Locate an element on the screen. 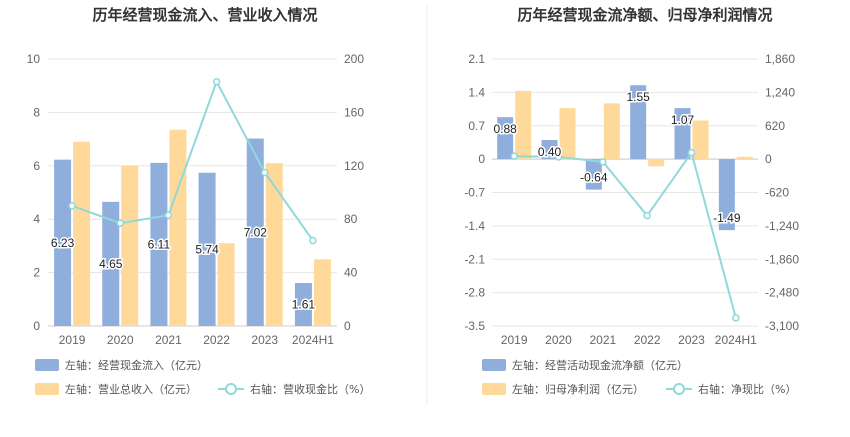 This screenshot has height=437, width=850. data-label: 0.88 is located at coordinates (505, 129).